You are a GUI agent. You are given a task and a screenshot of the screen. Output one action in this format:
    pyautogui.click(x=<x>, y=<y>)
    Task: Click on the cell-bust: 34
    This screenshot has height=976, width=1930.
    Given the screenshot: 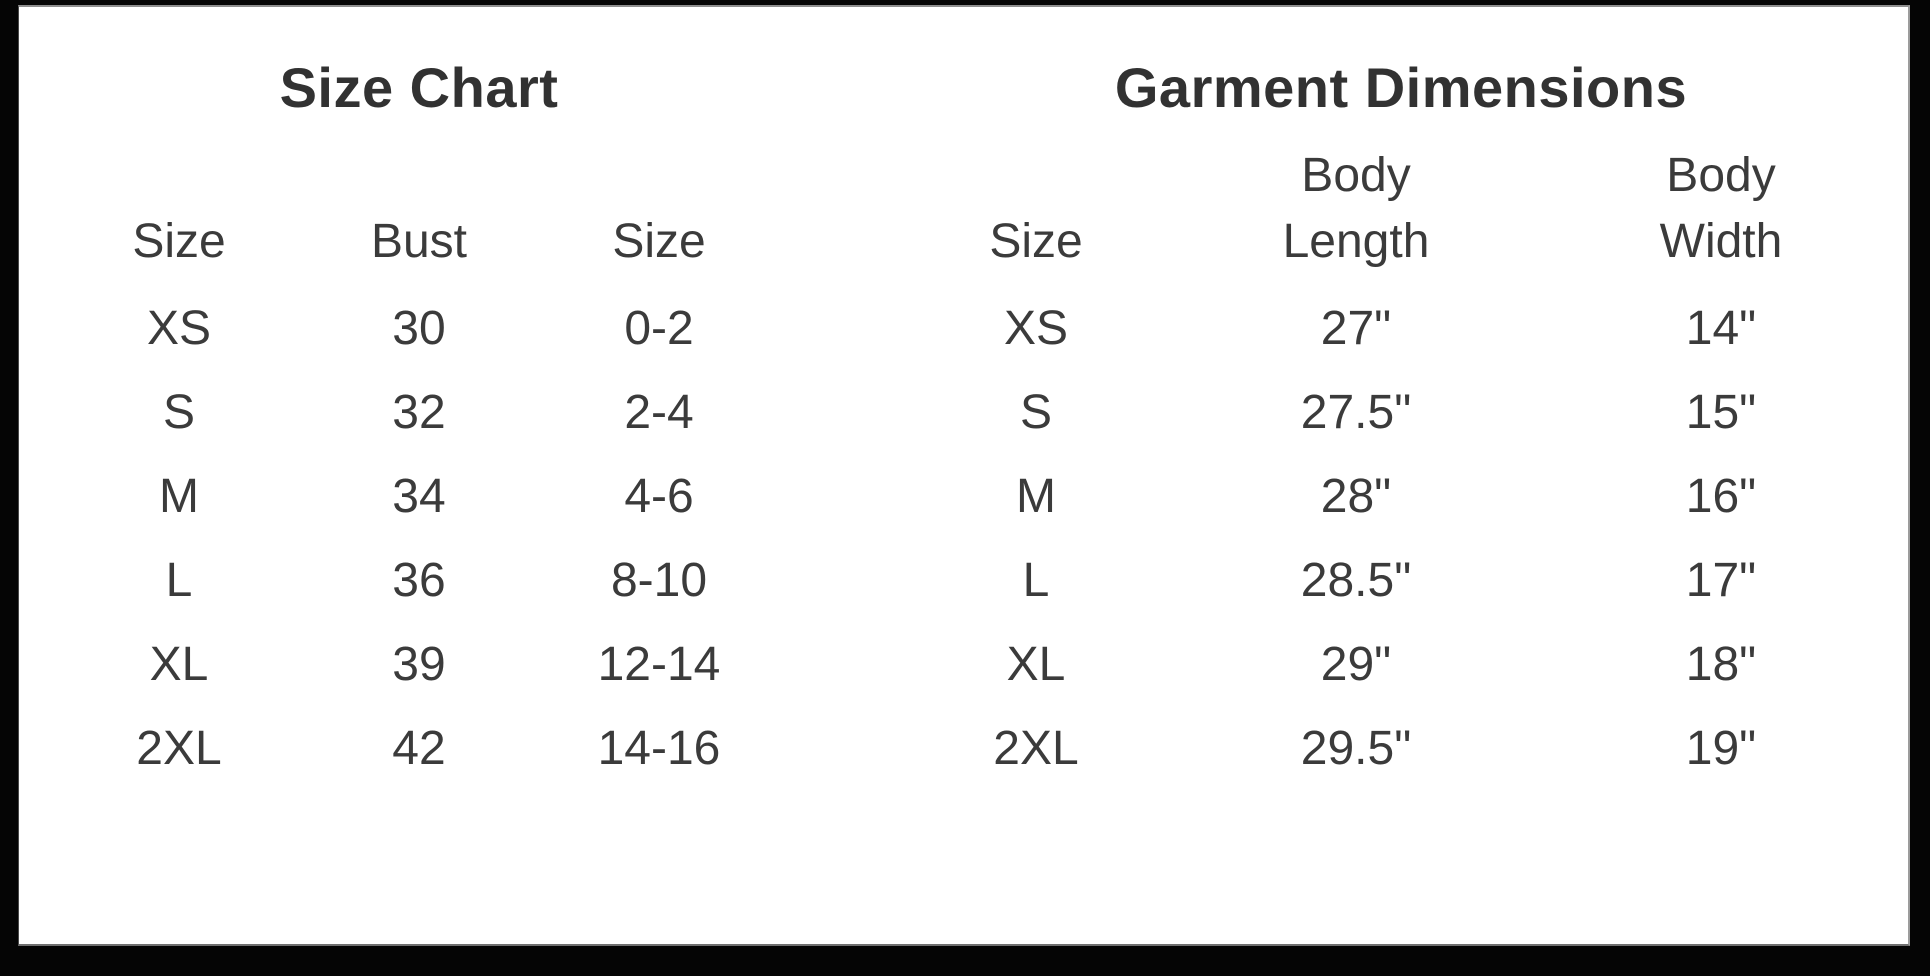 What is the action you would take?
    pyautogui.click(x=419, y=496)
    